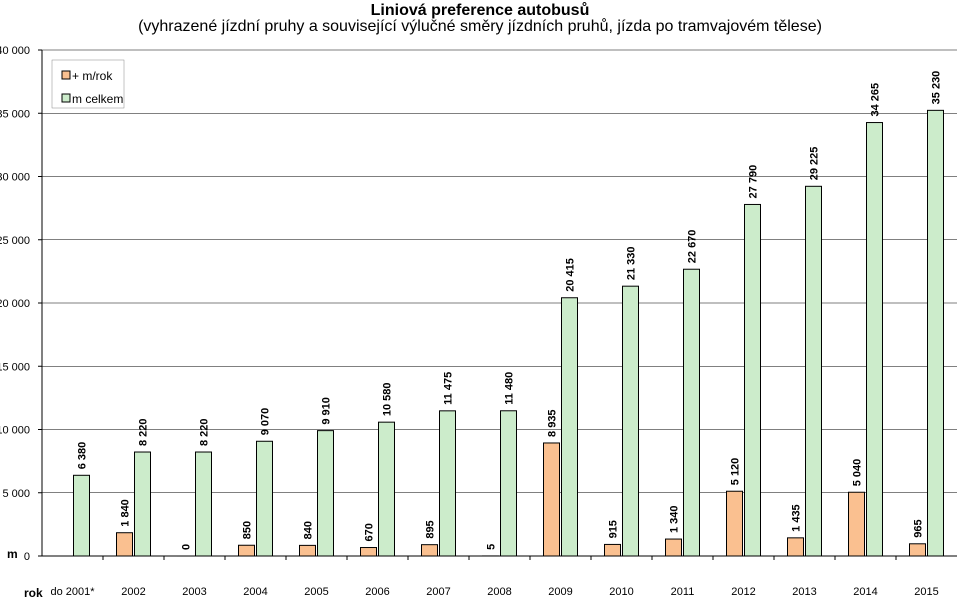  What do you see at coordinates (632, 264) in the screenshot?
I see `data-label-m-celkem: 21 330` at bounding box center [632, 264].